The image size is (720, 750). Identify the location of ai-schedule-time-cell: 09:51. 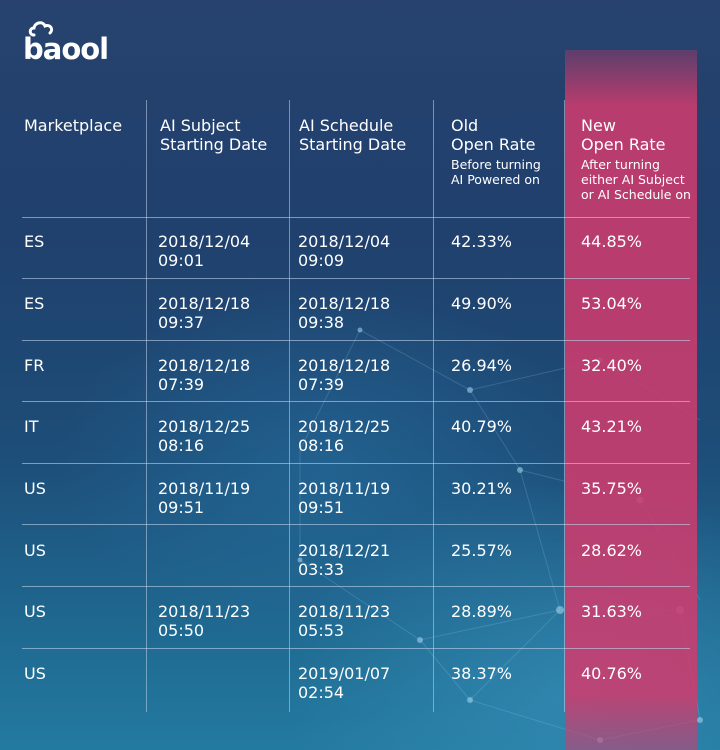
(321, 507).